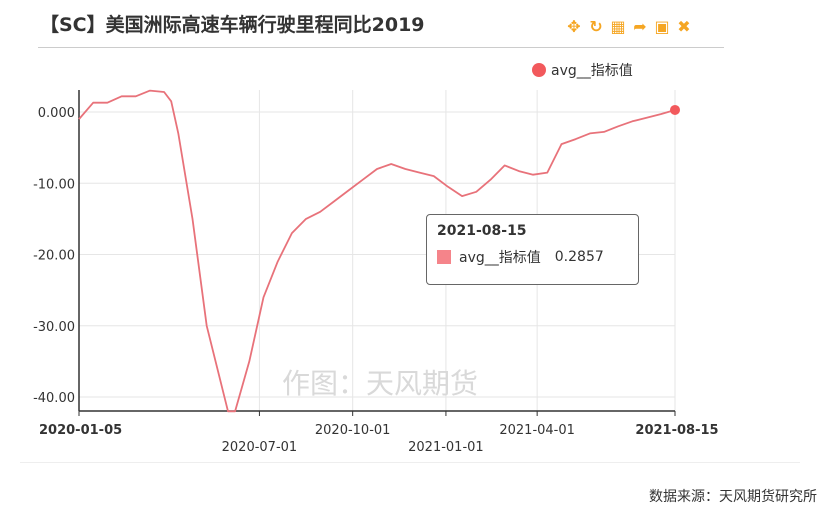 This screenshot has height=521, width=827. What do you see at coordinates (54, 184) in the screenshot?
I see `y-tick-label: -10.00` at bounding box center [54, 184].